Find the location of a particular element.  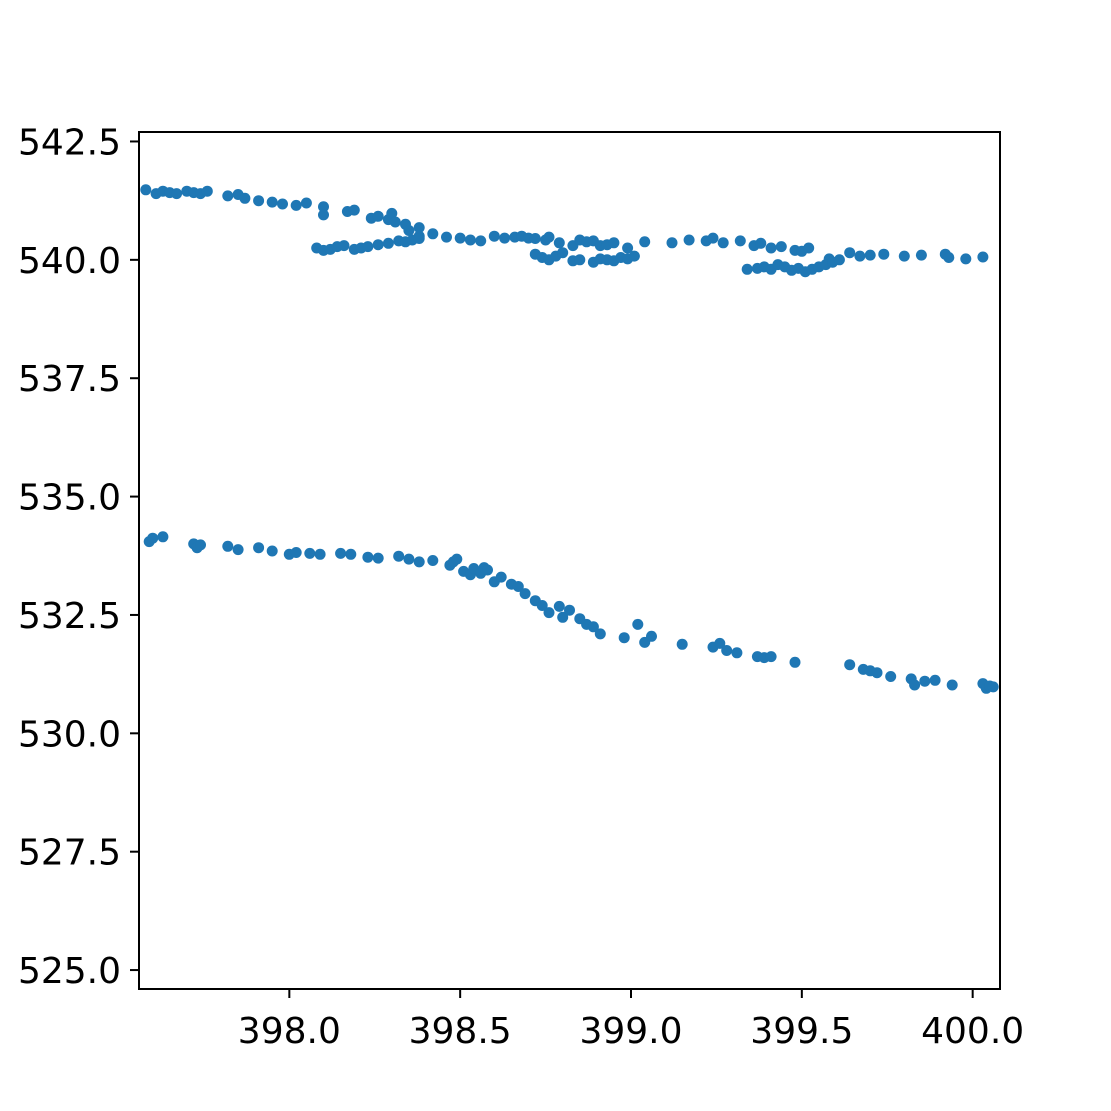

y-tick-label: 542.5 is located at coordinates (69, 142).